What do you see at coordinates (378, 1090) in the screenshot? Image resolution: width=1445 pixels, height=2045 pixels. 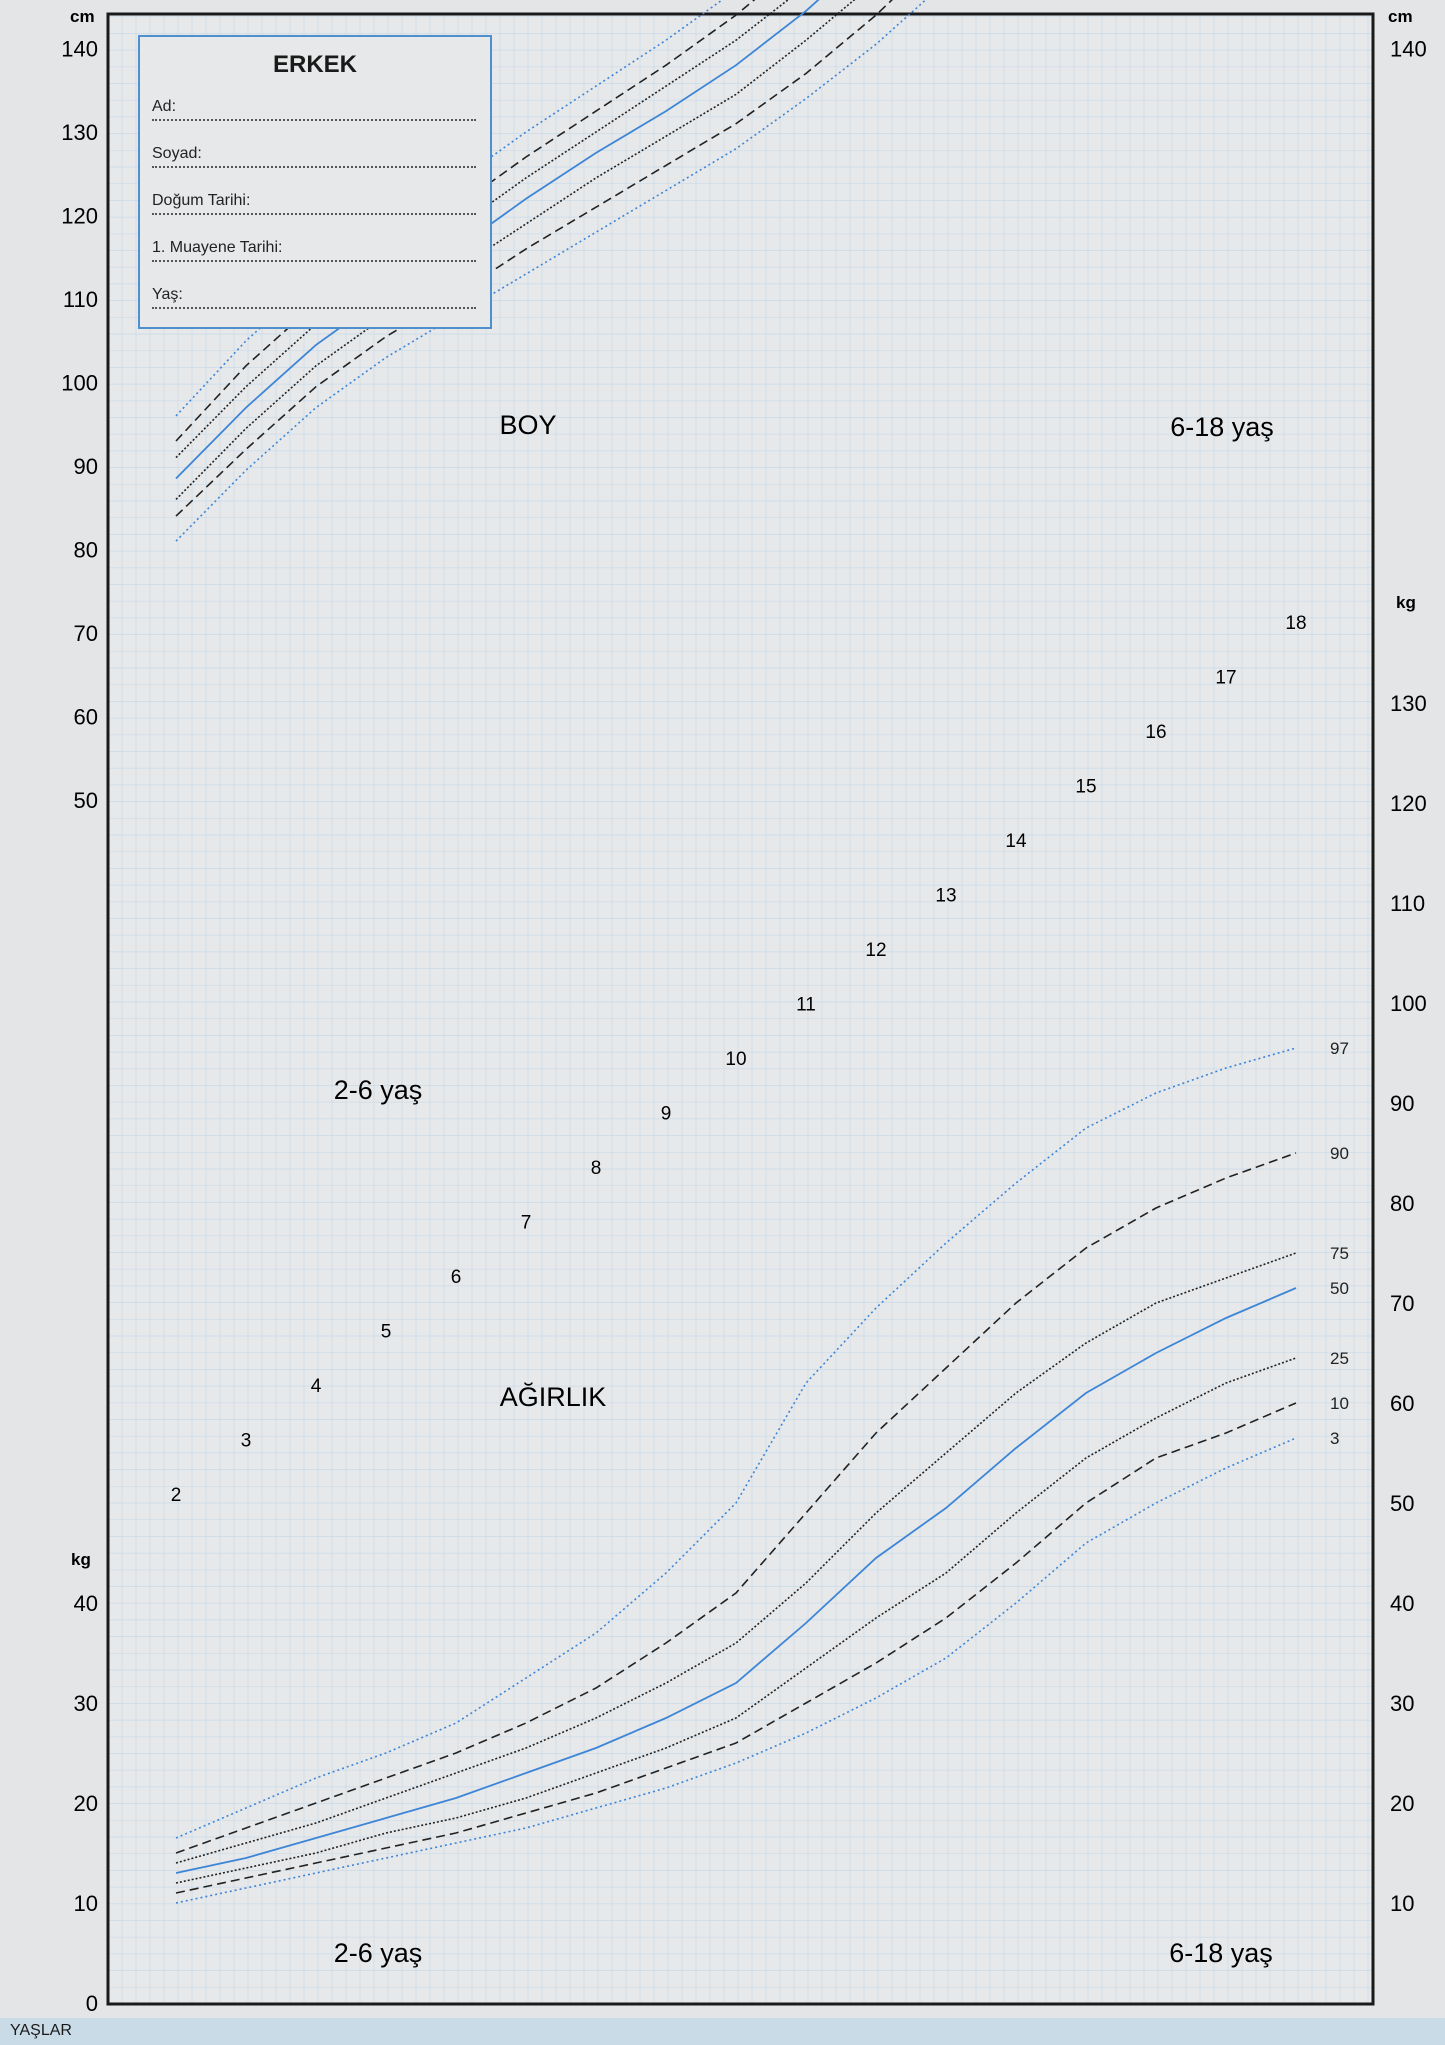 I see `height-age-range-2-6: 2-6 yaş` at bounding box center [378, 1090].